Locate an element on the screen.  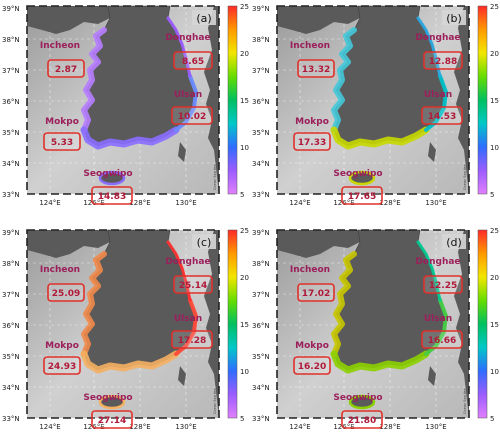
station-value: 24.93 is located at coordinates (62, 367).